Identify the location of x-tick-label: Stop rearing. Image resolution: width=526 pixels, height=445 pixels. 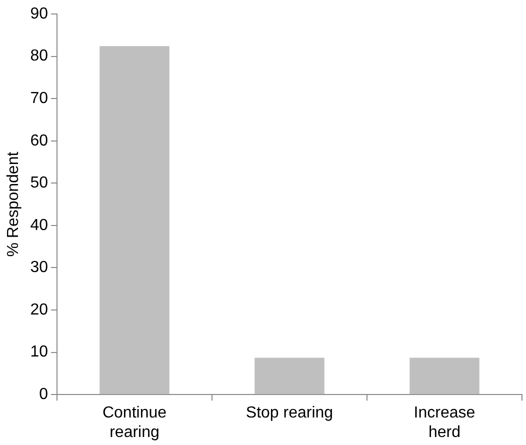
(290, 413).